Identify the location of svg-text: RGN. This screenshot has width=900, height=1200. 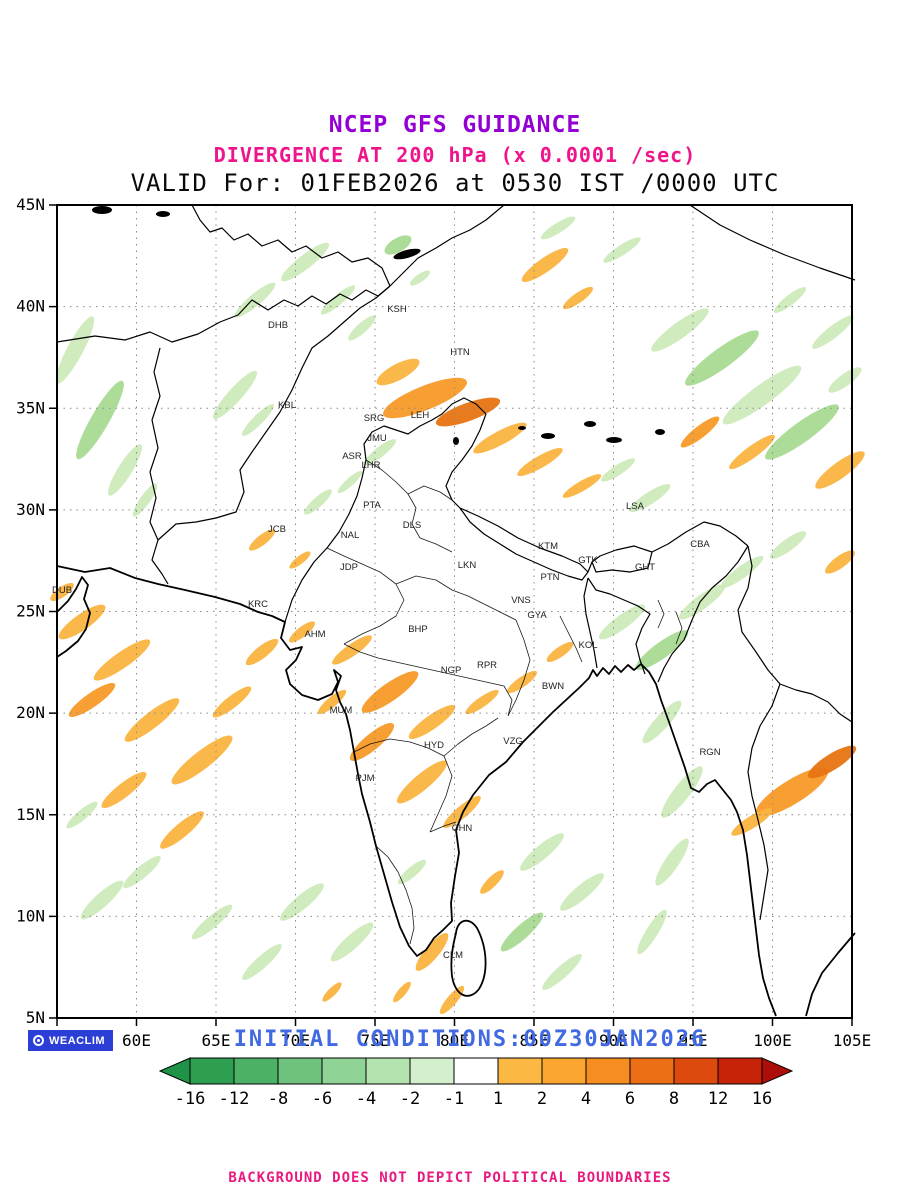
(709, 752).